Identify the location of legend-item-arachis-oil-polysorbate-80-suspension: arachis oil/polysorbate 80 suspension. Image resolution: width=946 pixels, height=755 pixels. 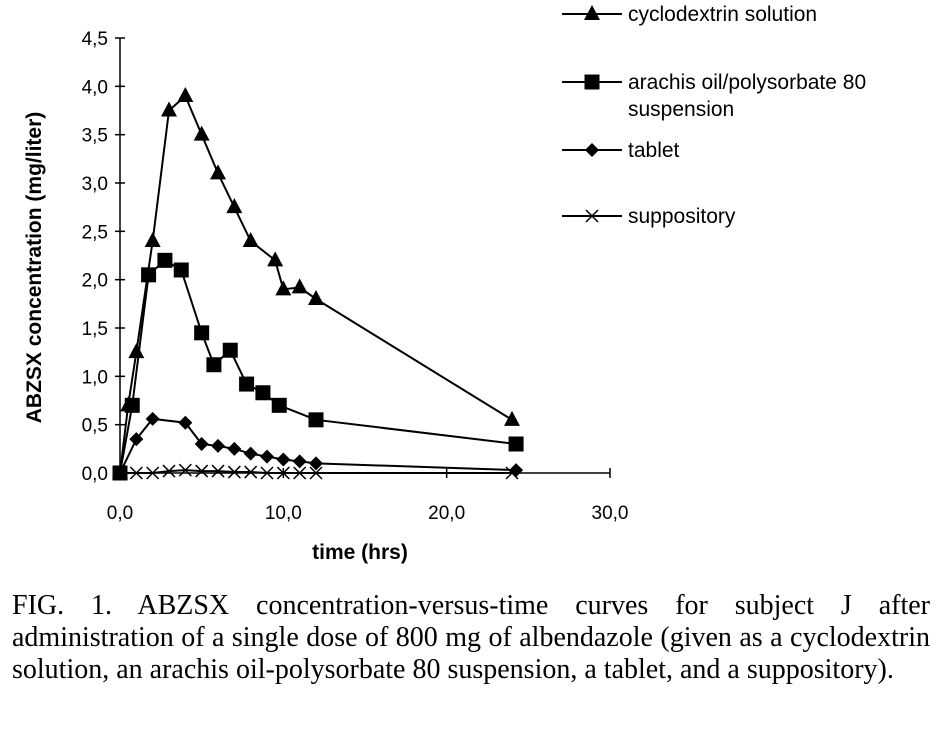
(714, 96).